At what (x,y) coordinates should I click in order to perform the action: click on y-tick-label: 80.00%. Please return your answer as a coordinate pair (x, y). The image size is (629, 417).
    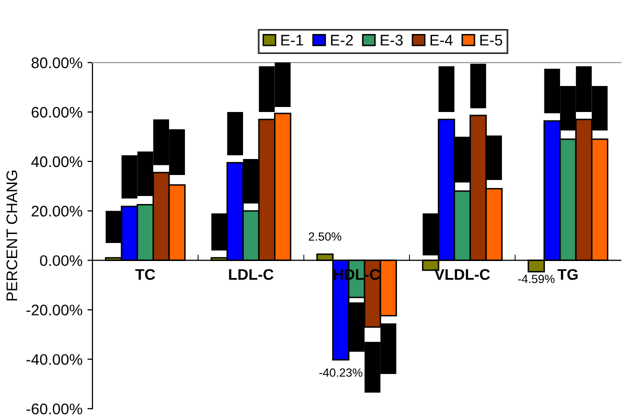
    Looking at the image, I should click on (57, 62).